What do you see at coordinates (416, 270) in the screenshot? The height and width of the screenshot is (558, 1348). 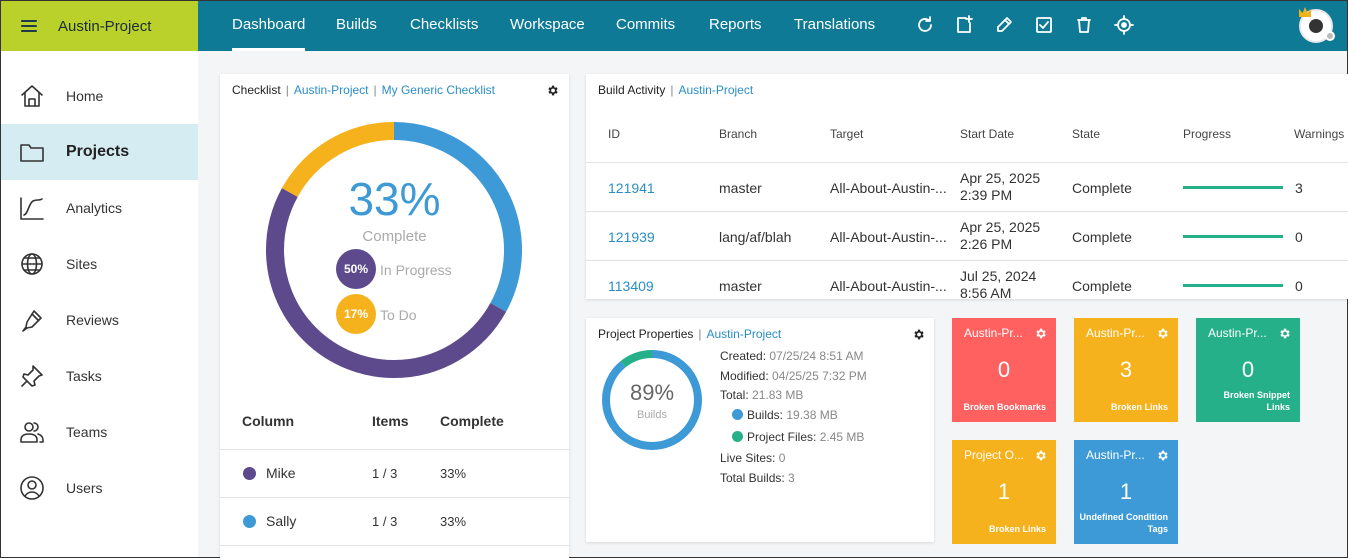 I see `in-progress-label: In Progress` at bounding box center [416, 270].